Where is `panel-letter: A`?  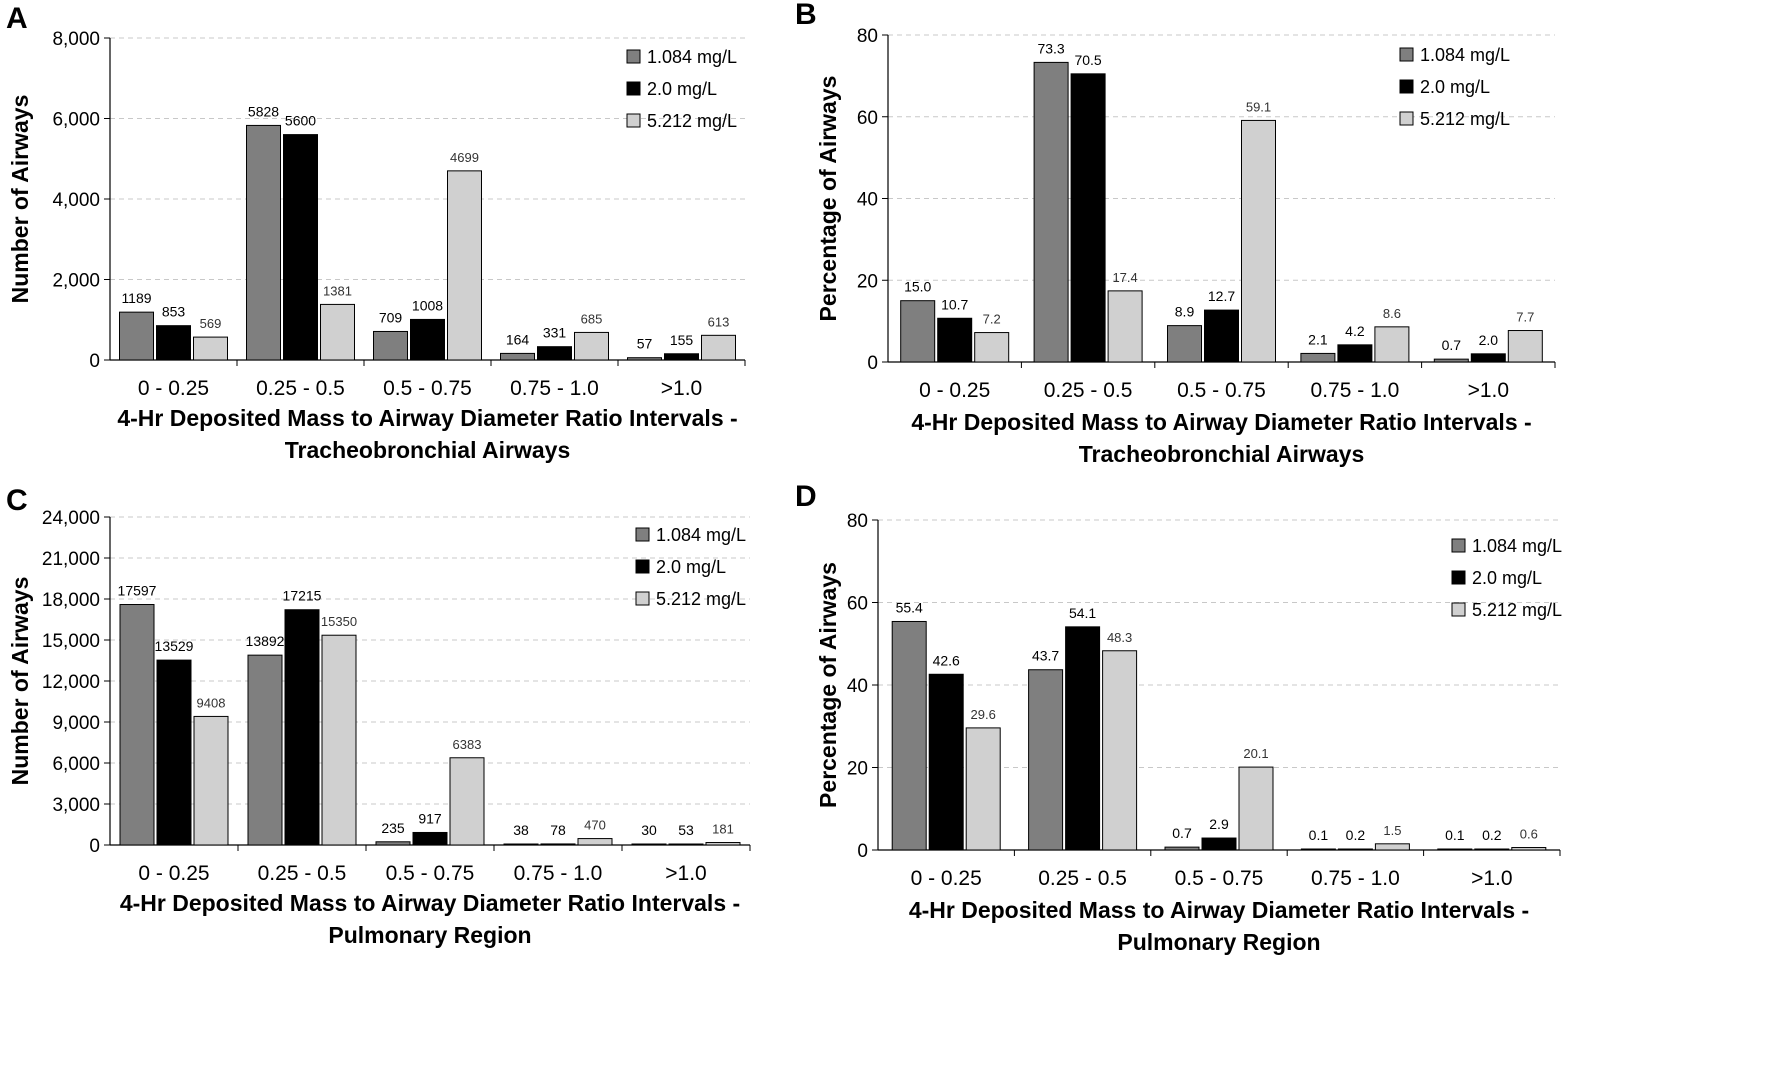
panel-letter: A is located at coordinates (17, 18).